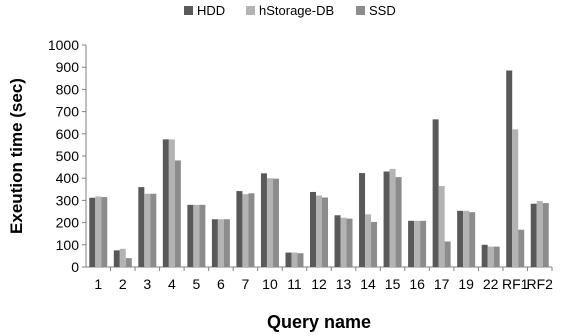 This screenshot has height=336, width=575. I want to click on y-tick-label: 800, so click(68, 89).